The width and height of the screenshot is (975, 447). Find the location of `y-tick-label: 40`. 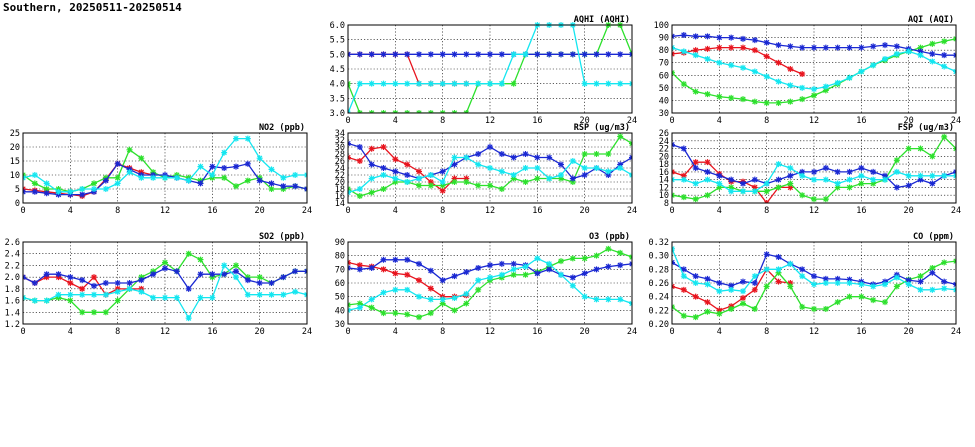

y-tick-label: 40 is located at coordinates (340, 311).